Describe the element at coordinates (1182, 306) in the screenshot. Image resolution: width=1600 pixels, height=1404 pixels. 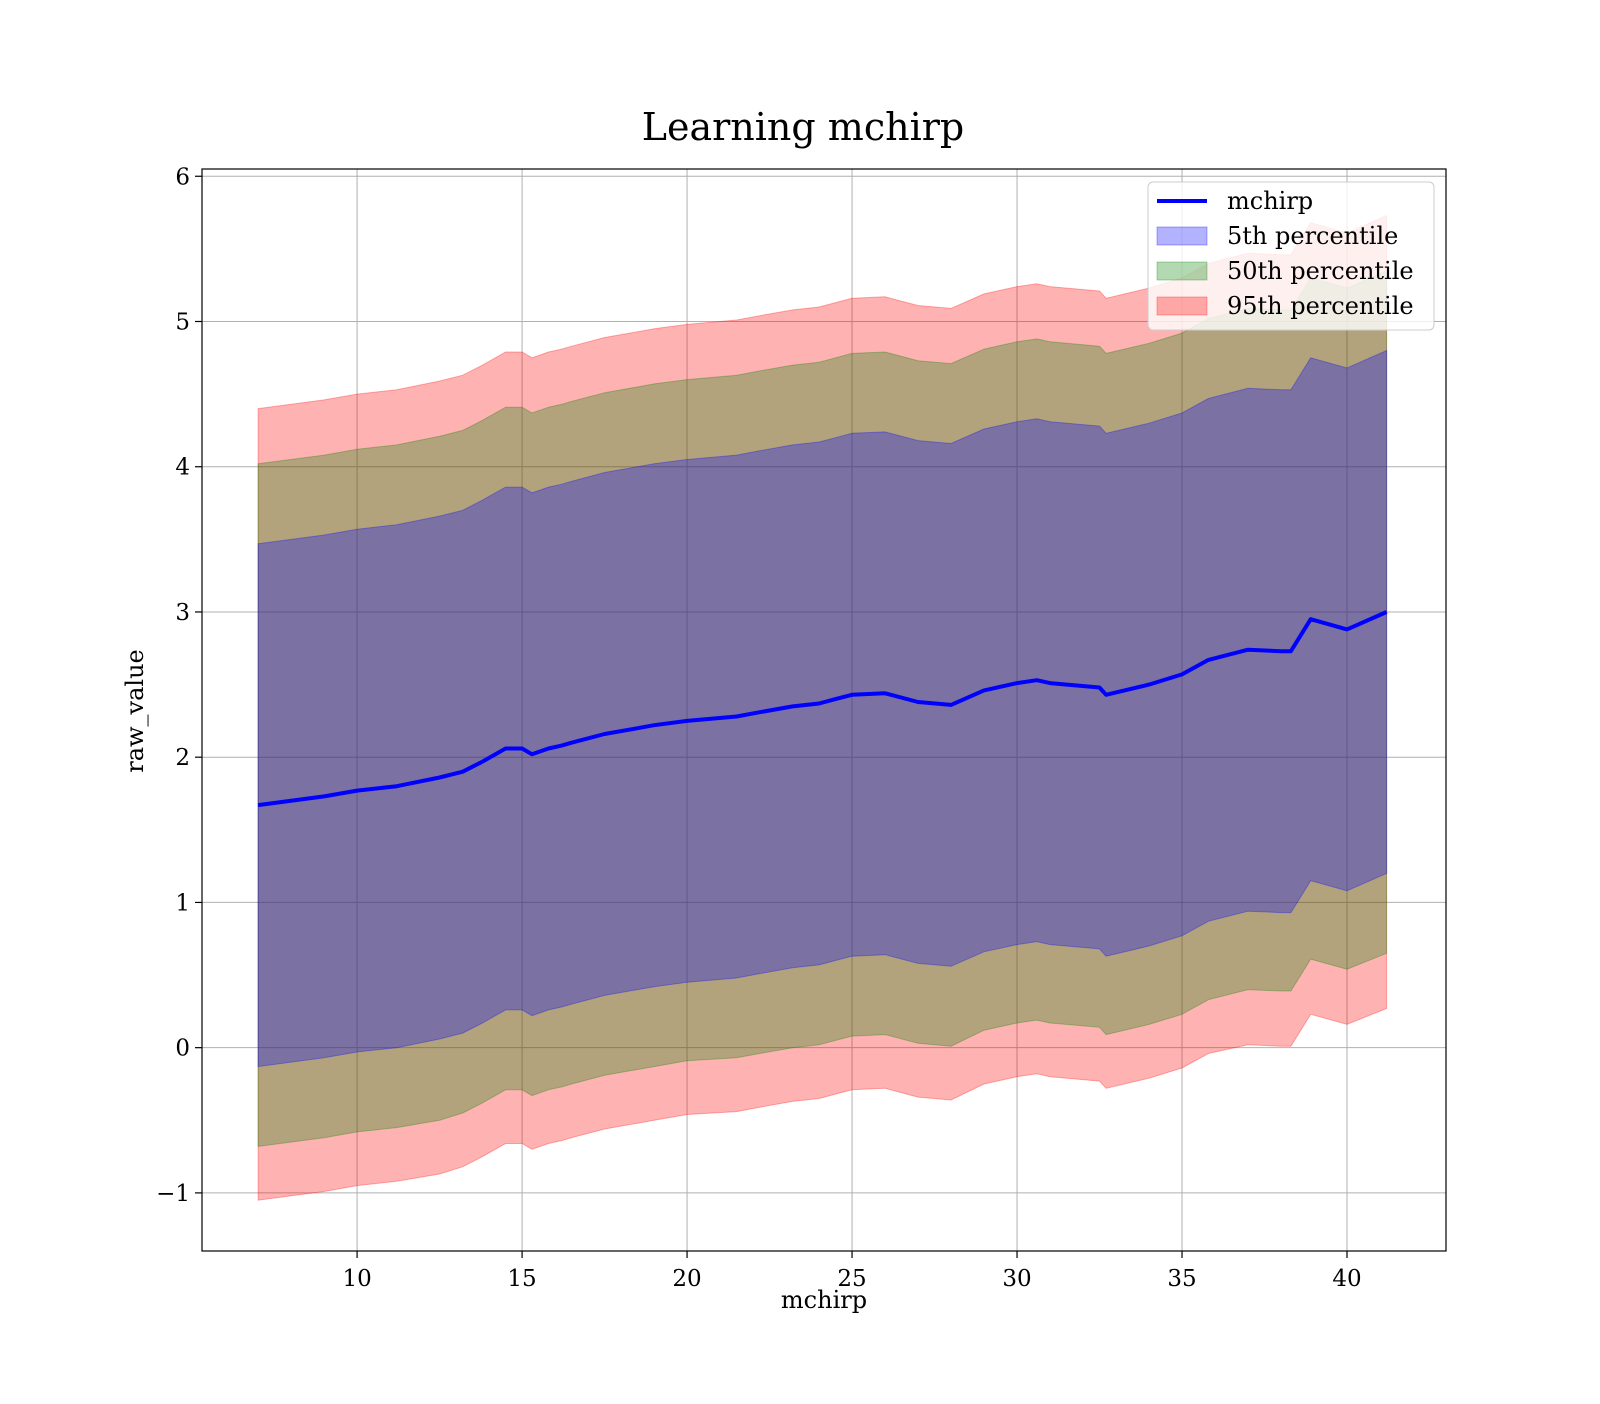
I see `legend-swatch-95th-percentile` at that location.